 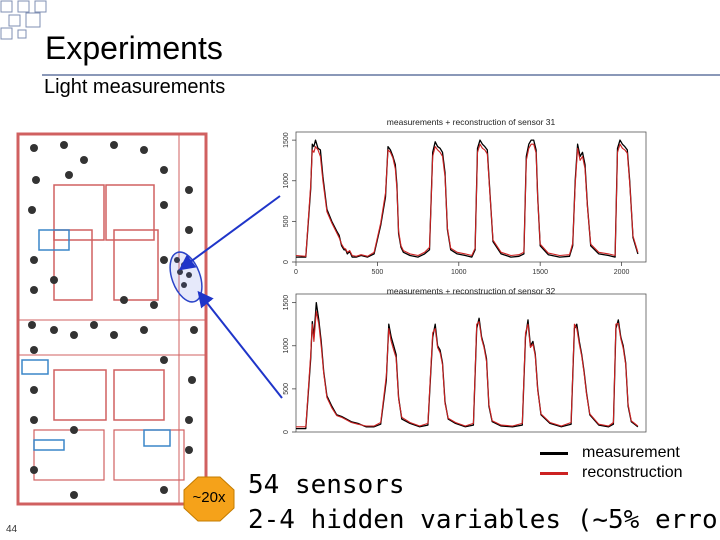 What do you see at coordinates (632, 472) in the screenshot?
I see `legend-label-reconstruction: reconstruction` at bounding box center [632, 472].